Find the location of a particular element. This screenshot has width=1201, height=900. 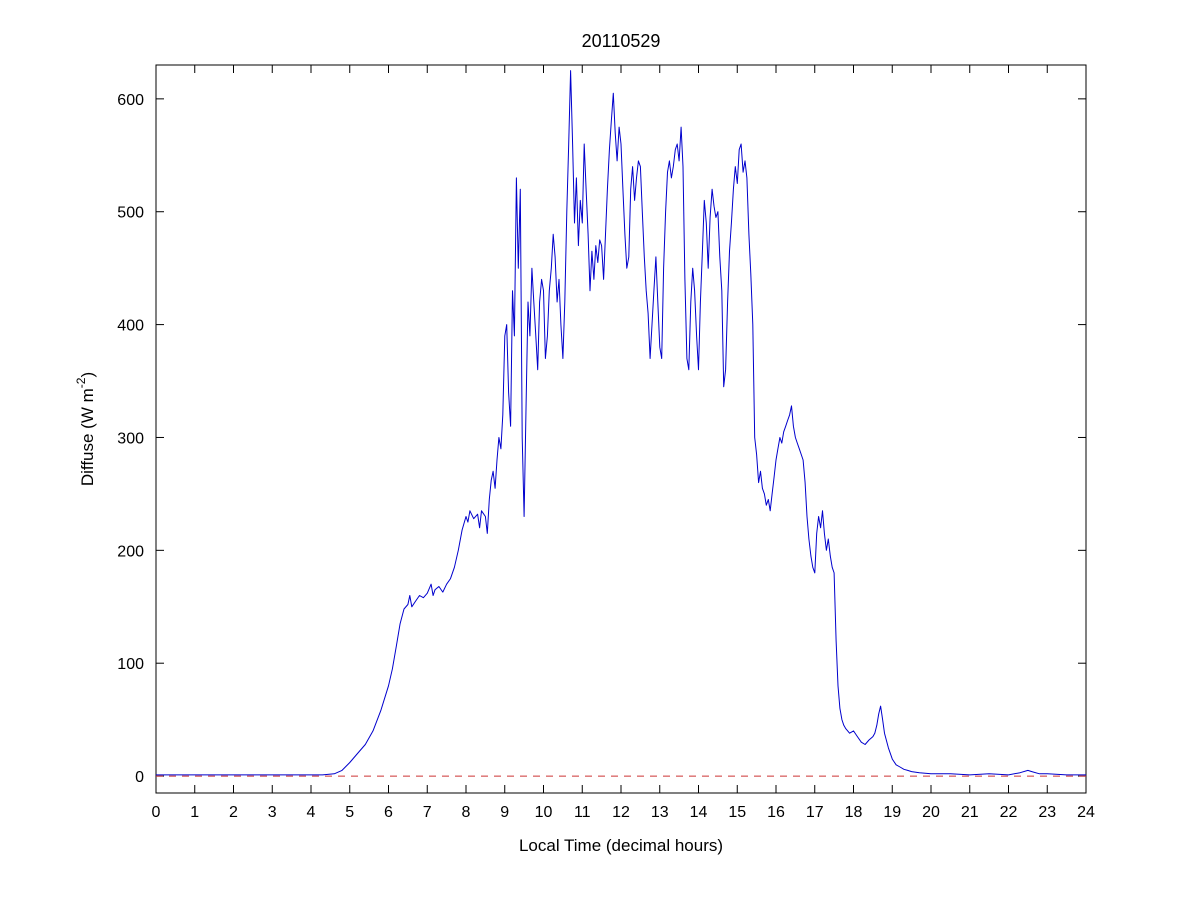

y-tick-label: 0 is located at coordinates (139, 777).